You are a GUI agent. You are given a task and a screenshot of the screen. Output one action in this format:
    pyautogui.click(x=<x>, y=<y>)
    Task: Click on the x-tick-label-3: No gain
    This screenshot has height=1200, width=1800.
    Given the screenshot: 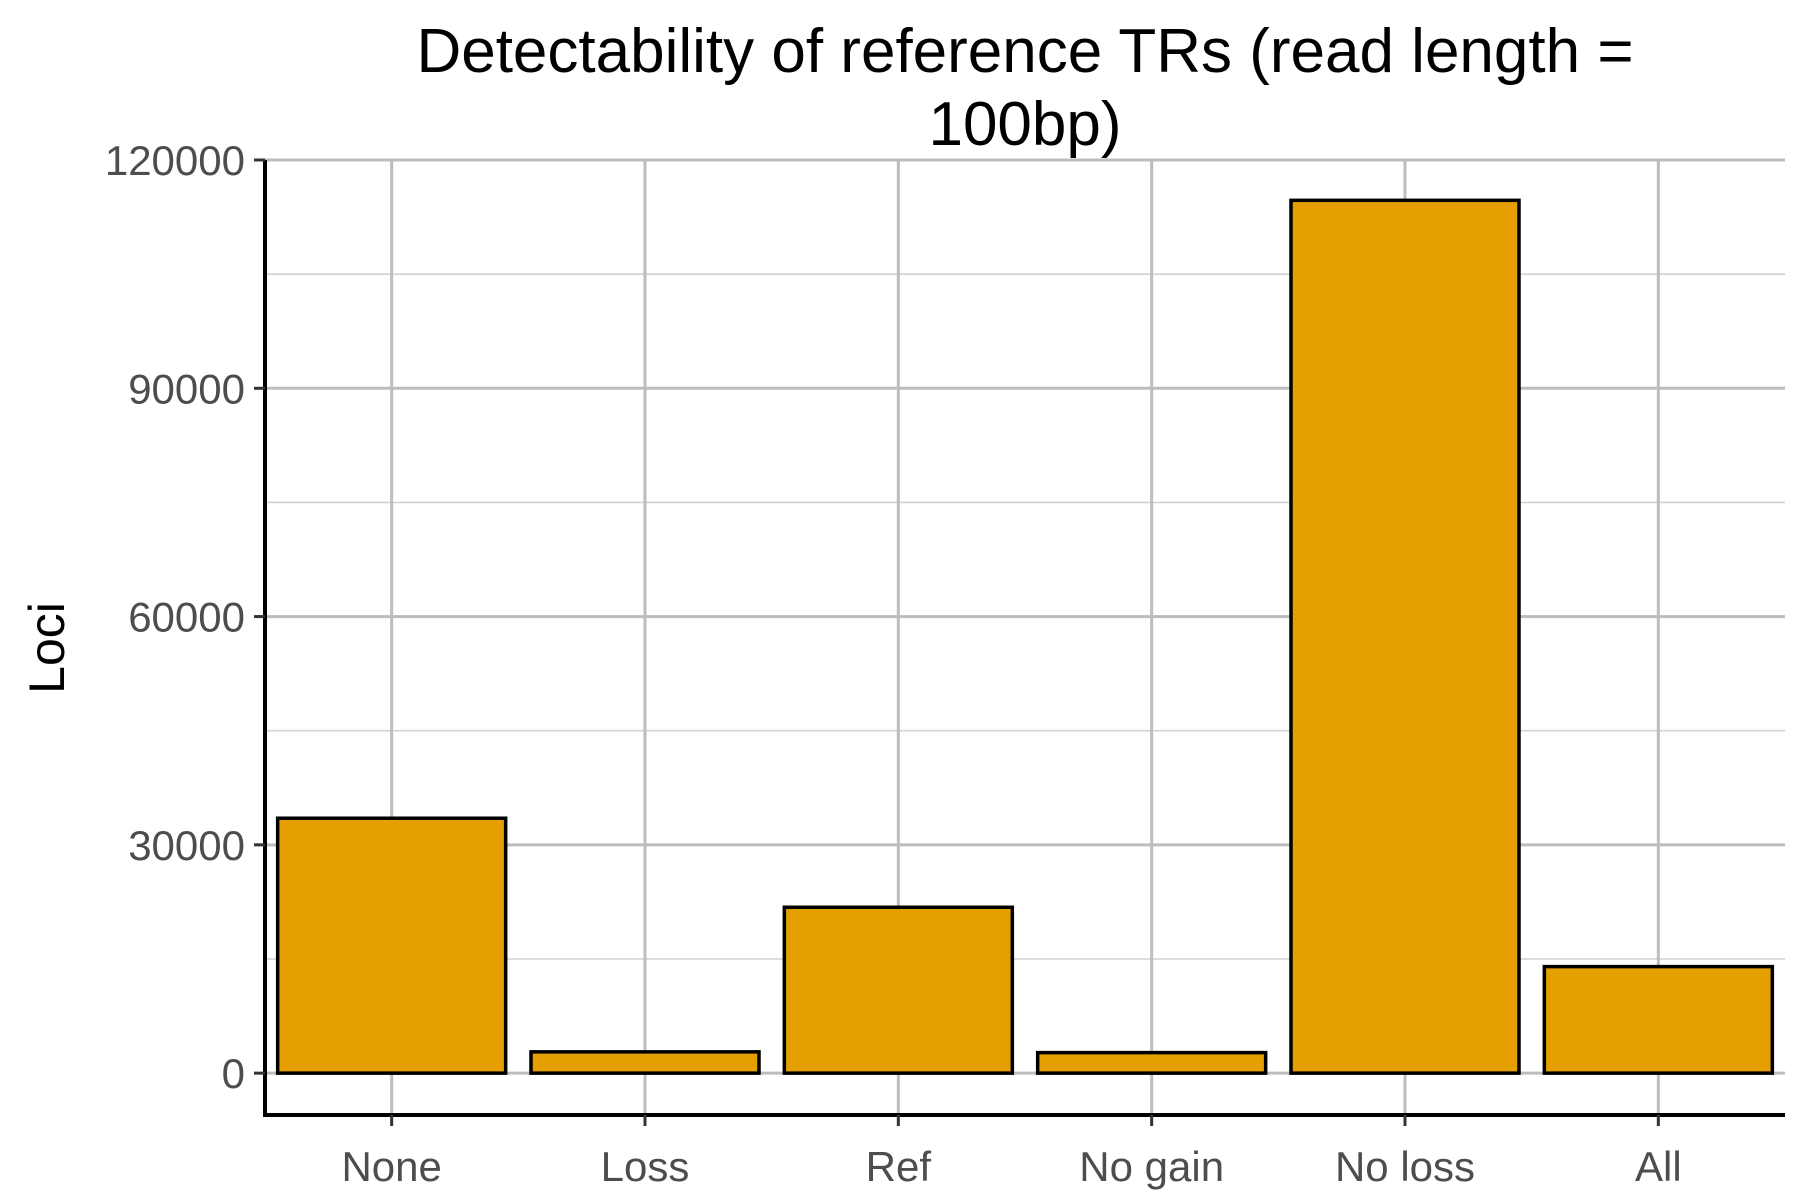 What is the action you would take?
    pyautogui.click(x=1151, y=1166)
    